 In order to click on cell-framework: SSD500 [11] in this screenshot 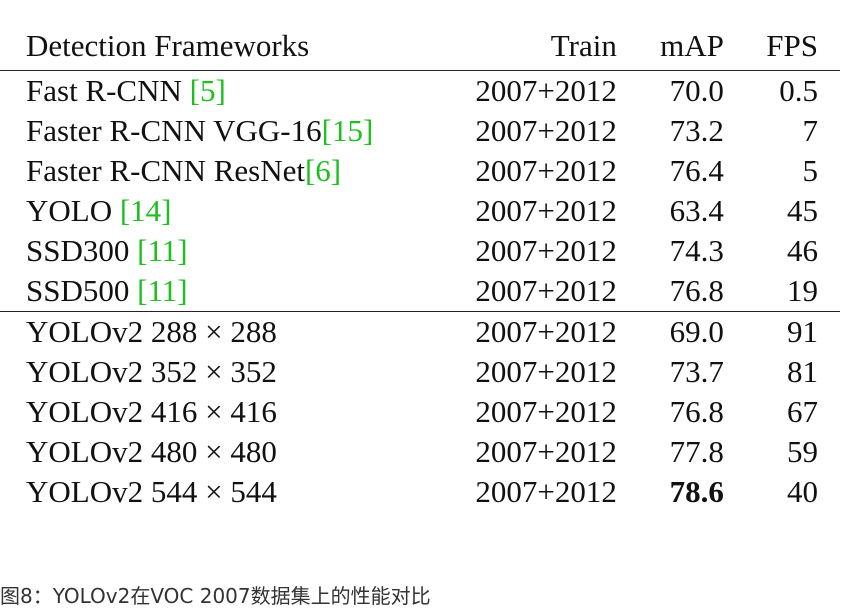, I will do `click(218, 291)`.